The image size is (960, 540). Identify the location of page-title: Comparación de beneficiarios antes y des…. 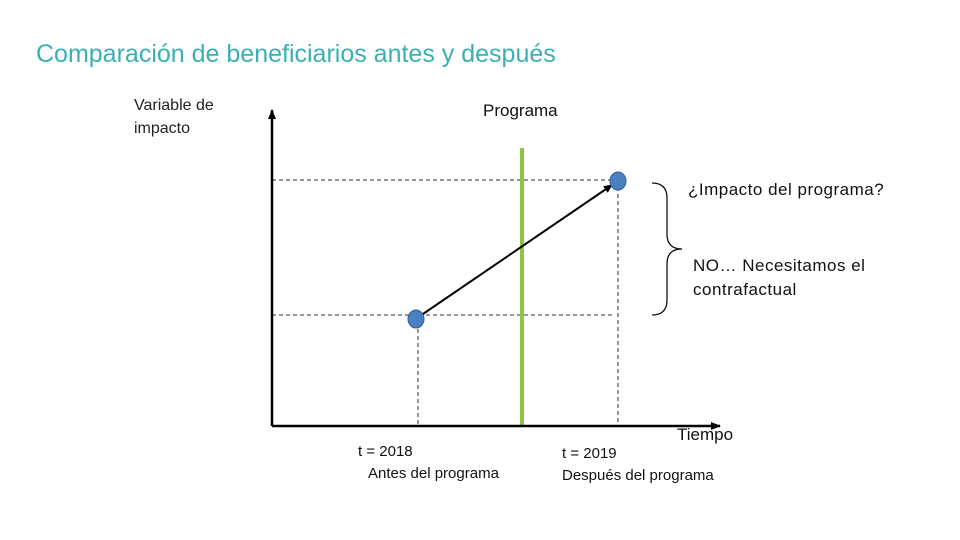
(296, 54).